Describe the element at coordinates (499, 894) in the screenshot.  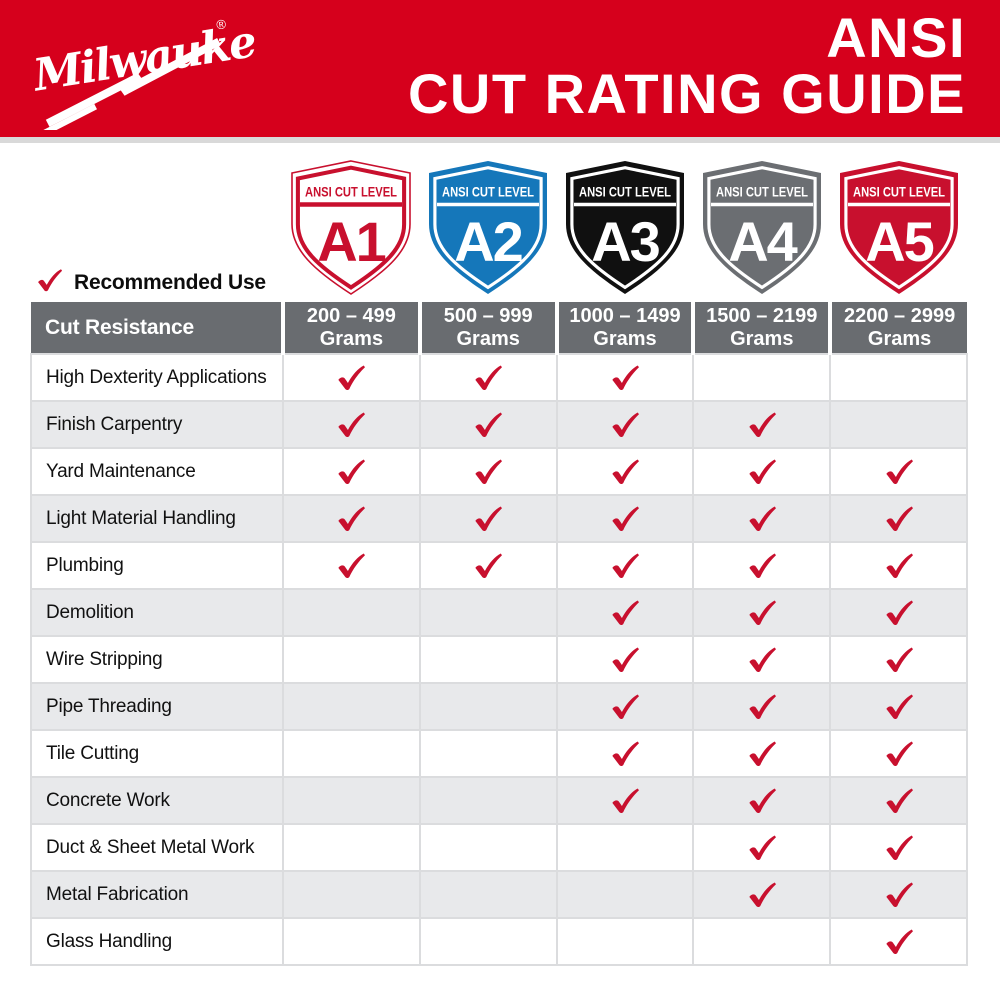
I see `table-row: Metal Fabrication` at that location.